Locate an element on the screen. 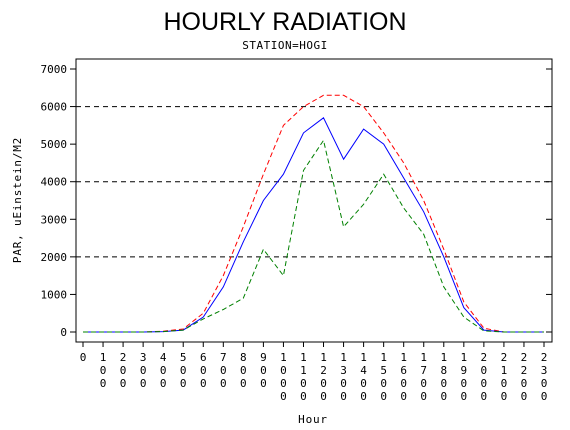  y-axis-label: PAR, uEinstein/M2 is located at coordinates (17, 200).